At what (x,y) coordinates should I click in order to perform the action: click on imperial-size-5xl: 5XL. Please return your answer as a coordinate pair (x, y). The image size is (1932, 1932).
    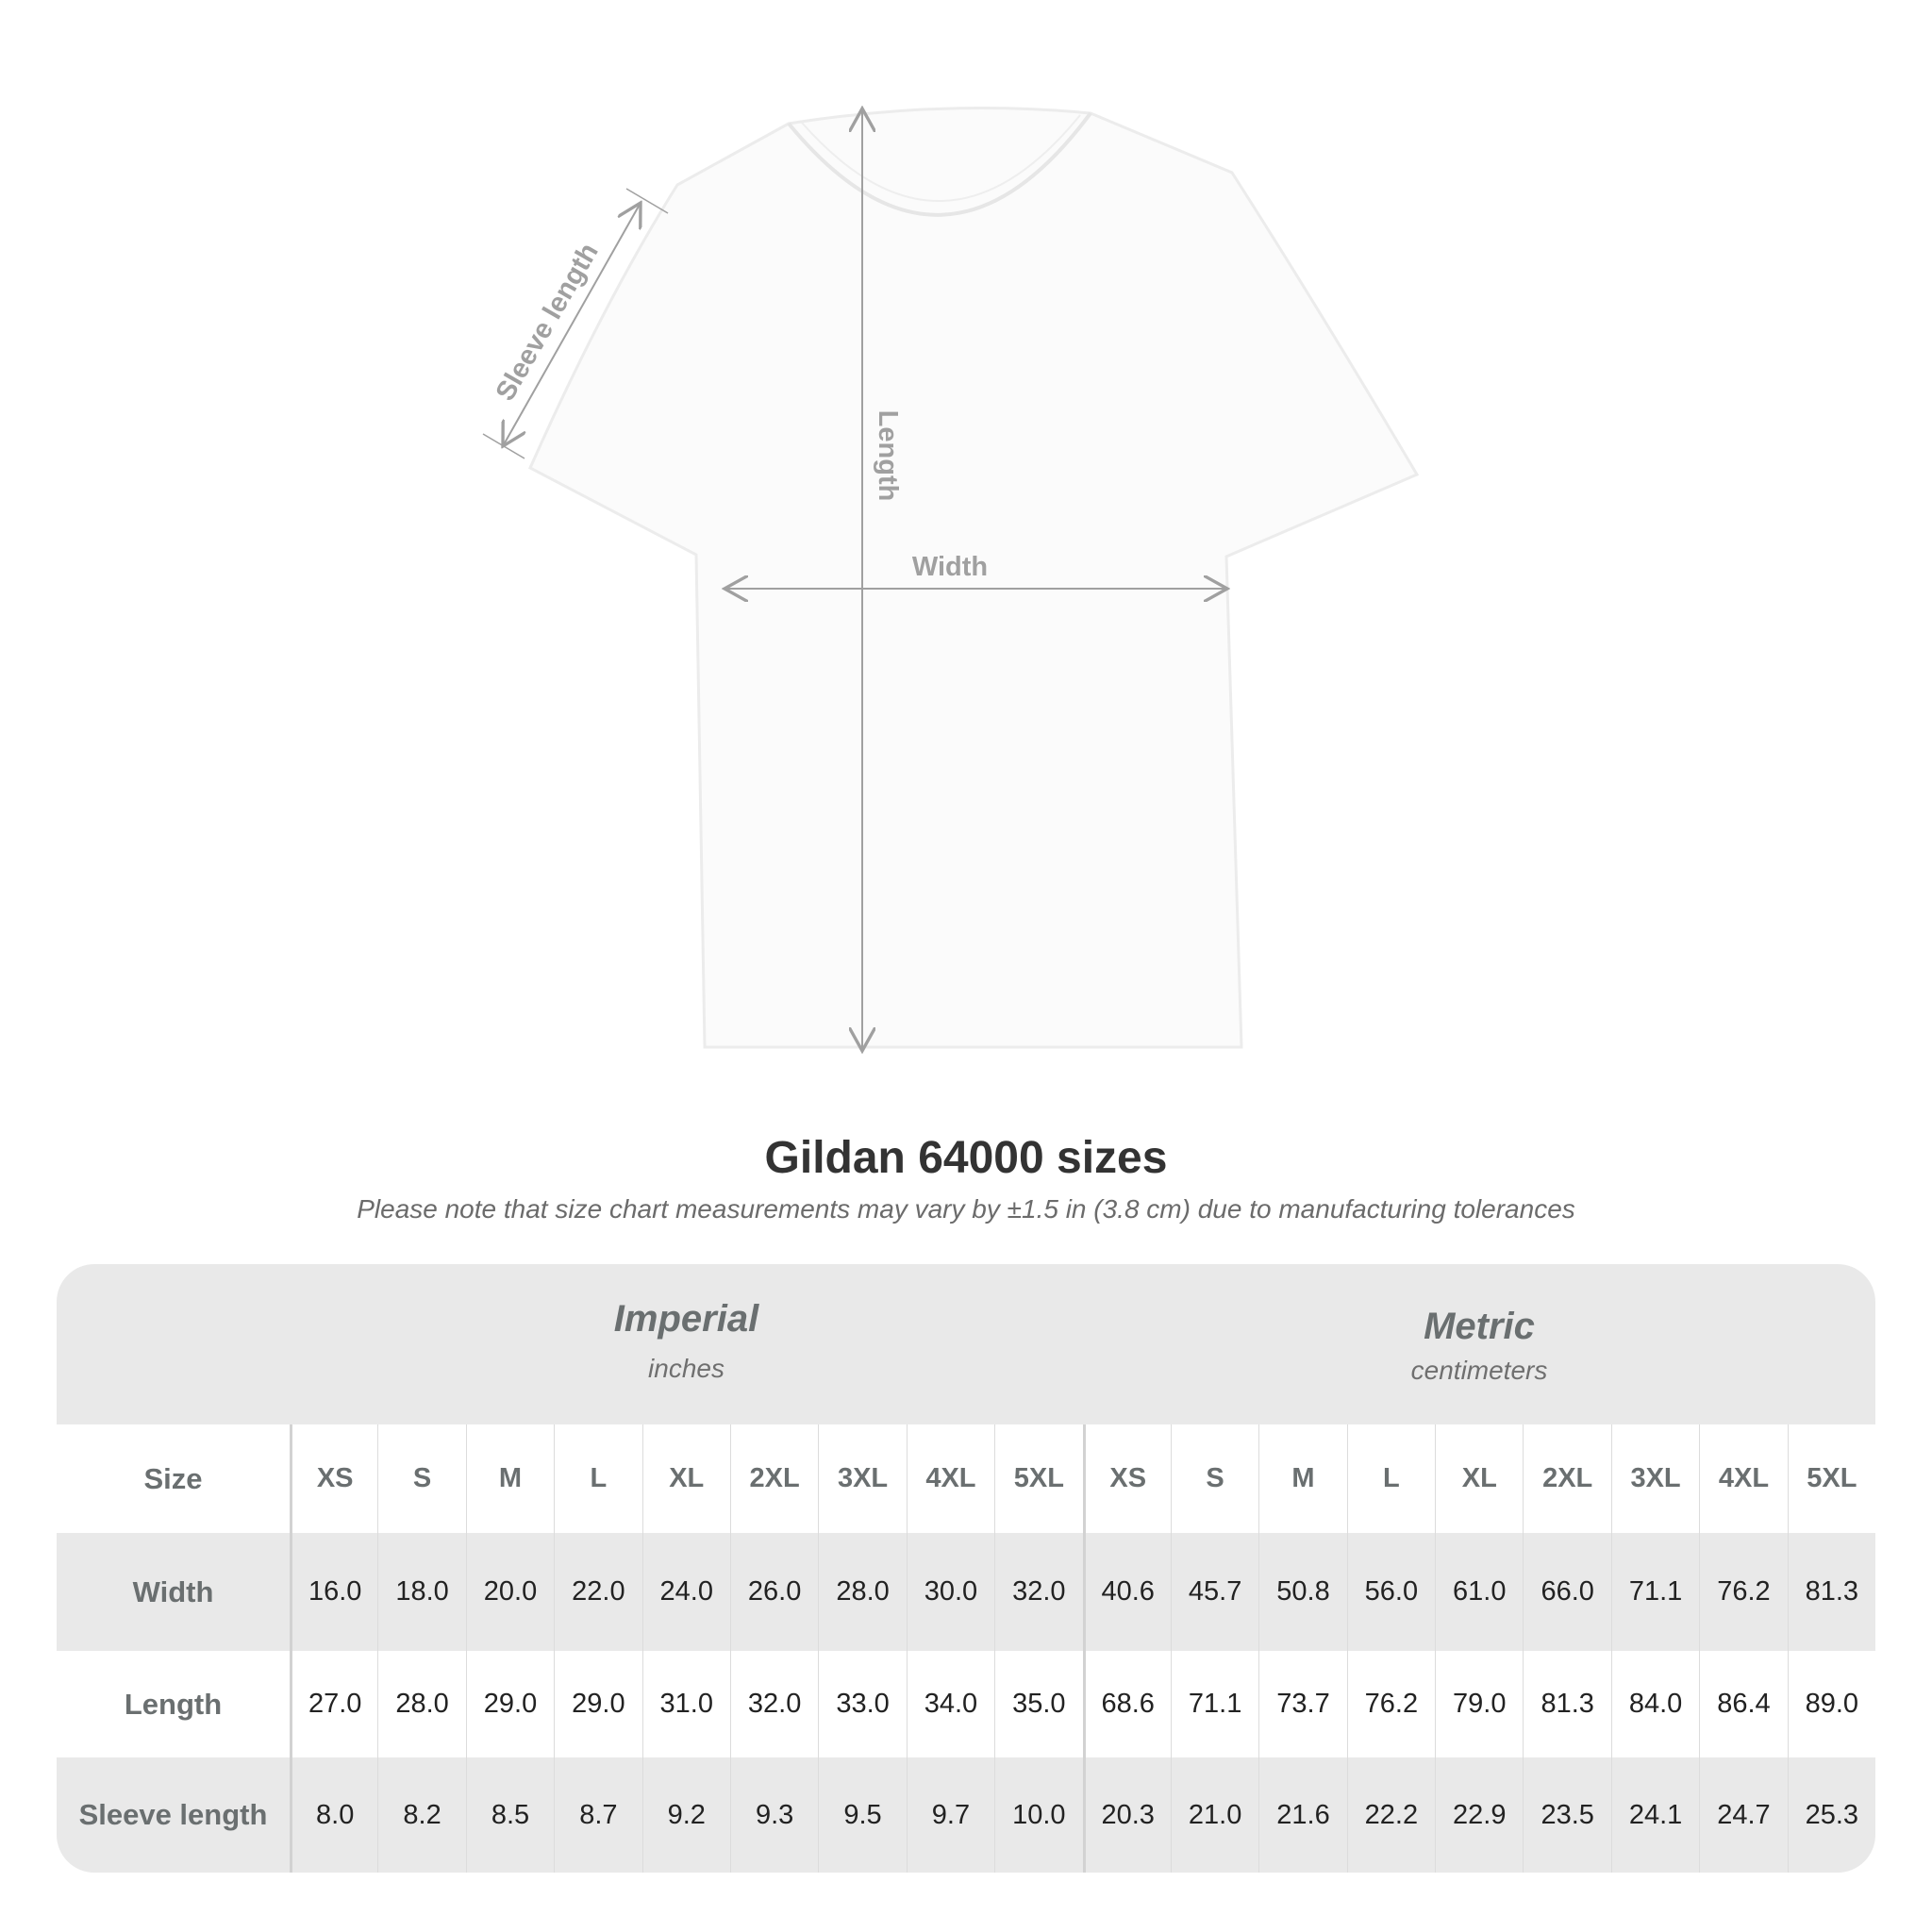
    Looking at the image, I should click on (1038, 1478).